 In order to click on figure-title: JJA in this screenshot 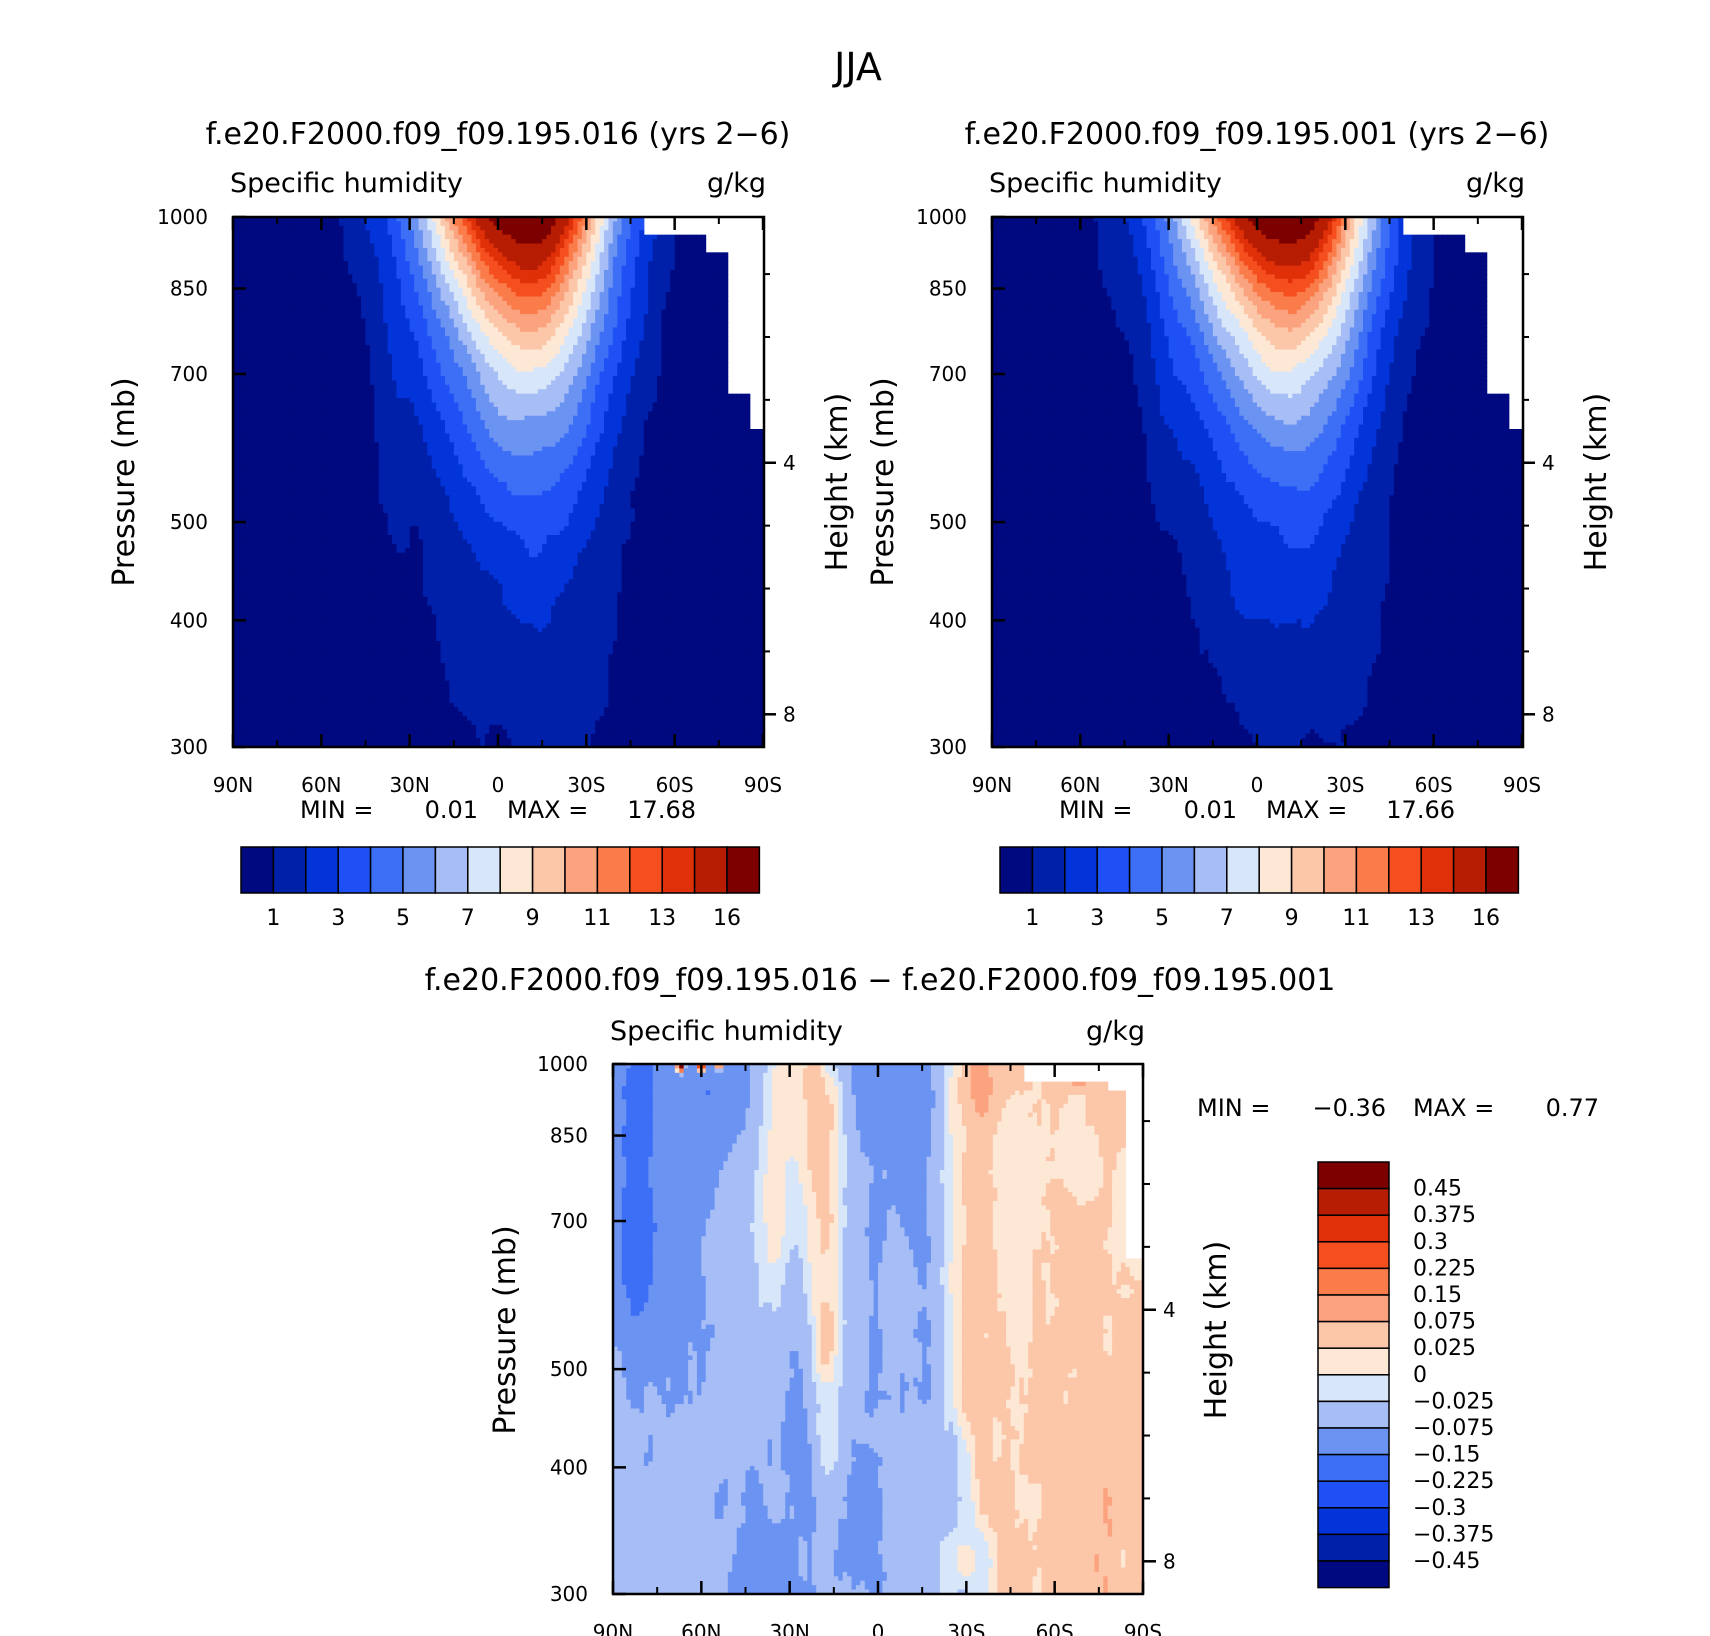, I will do `click(857, 67)`.